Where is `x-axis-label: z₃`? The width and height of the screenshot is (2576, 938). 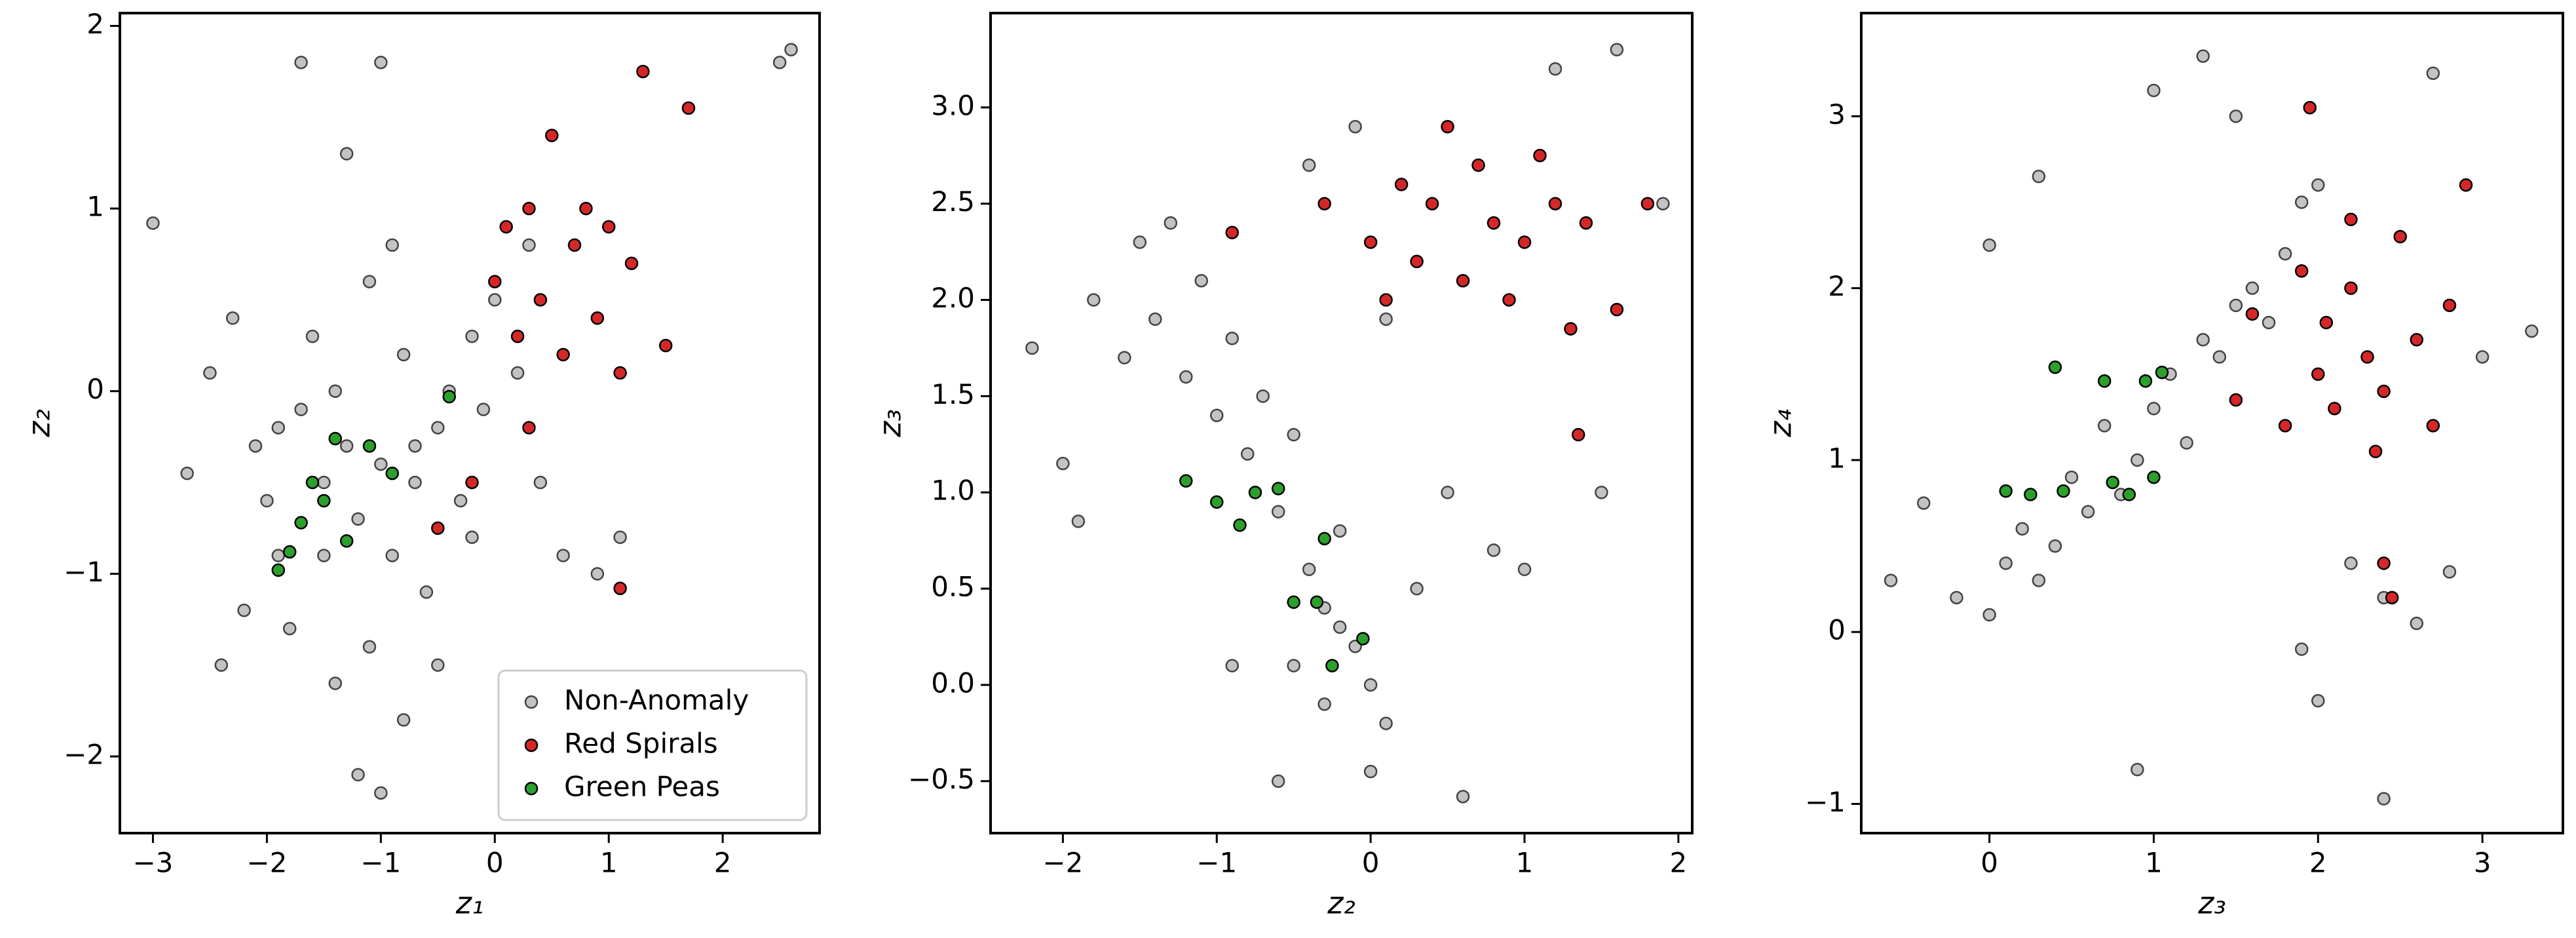
x-axis-label: z₃ is located at coordinates (2211, 903).